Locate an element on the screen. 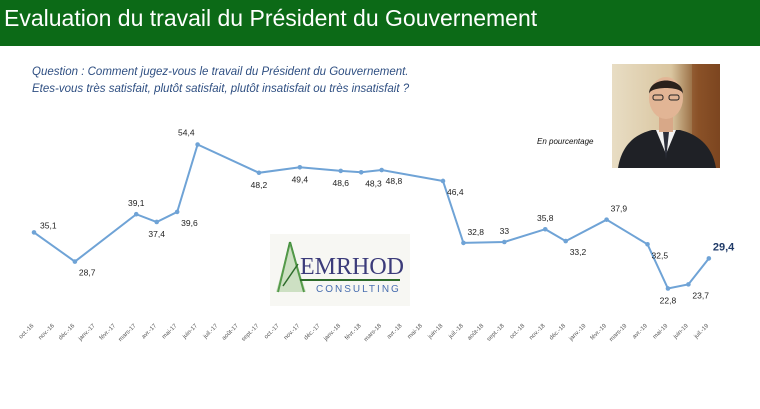 Image resolution: width=760 pixels, height=409 pixels. data-label: 48,2 is located at coordinates (259, 185).